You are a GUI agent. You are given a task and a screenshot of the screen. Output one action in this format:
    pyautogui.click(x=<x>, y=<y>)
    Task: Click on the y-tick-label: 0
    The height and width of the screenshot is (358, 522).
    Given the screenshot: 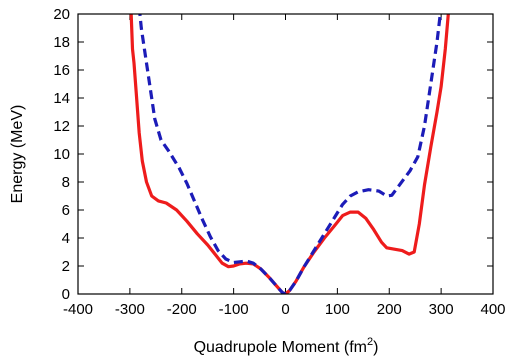 What is the action you would take?
    pyautogui.click(x=66, y=294)
    